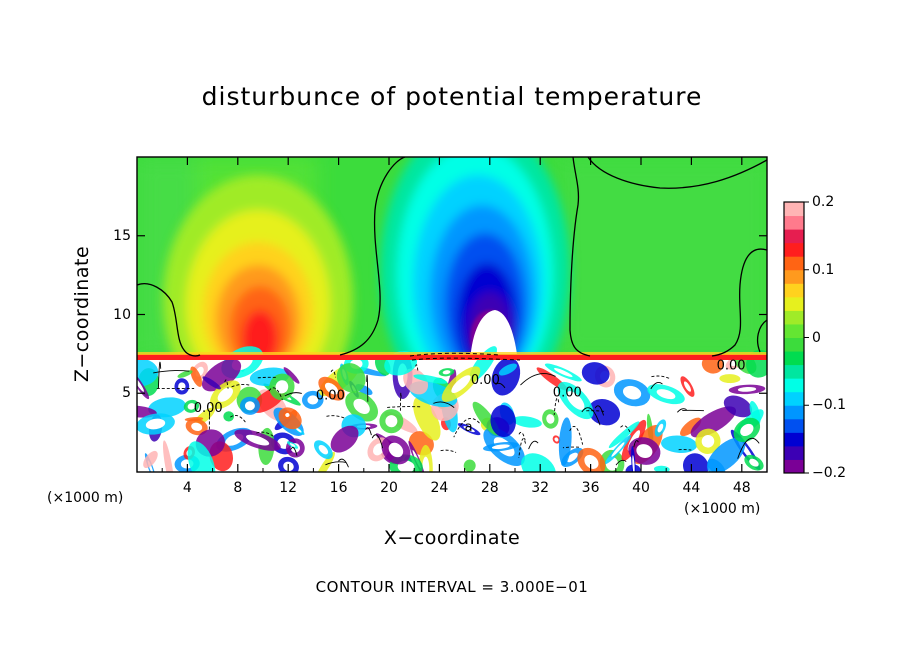 The image size is (904, 654). What do you see at coordinates (823, 269) in the screenshot?
I see `colorbar-tick-label: 0.1` at bounding box center [823, 269].